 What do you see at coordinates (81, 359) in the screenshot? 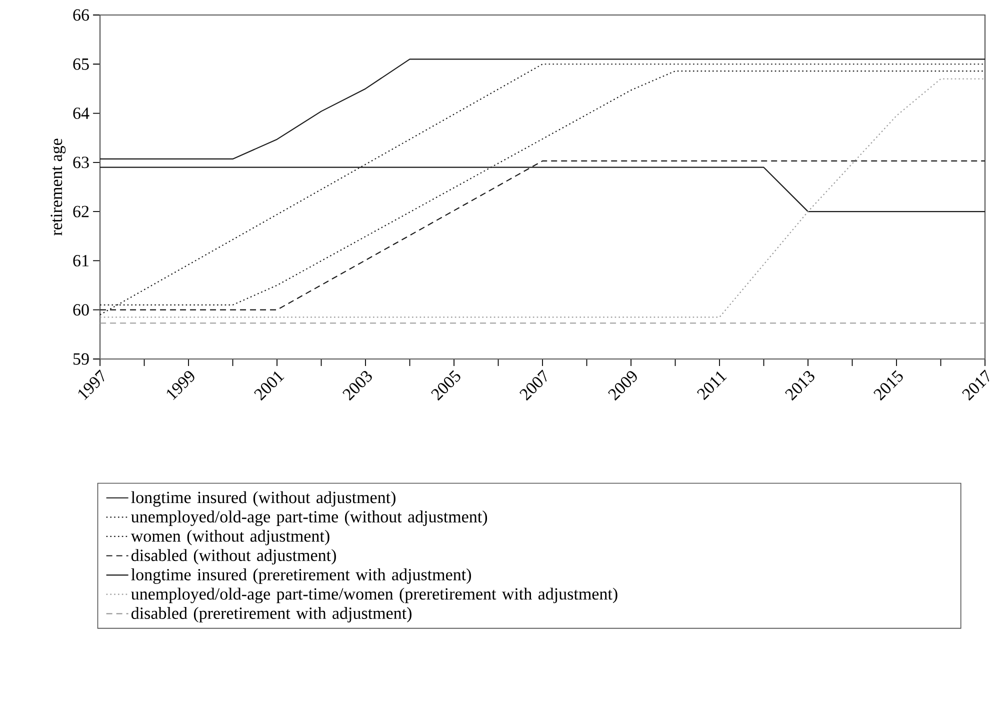
I see `y-tick-label: 59` at bounding box center [81, 359].